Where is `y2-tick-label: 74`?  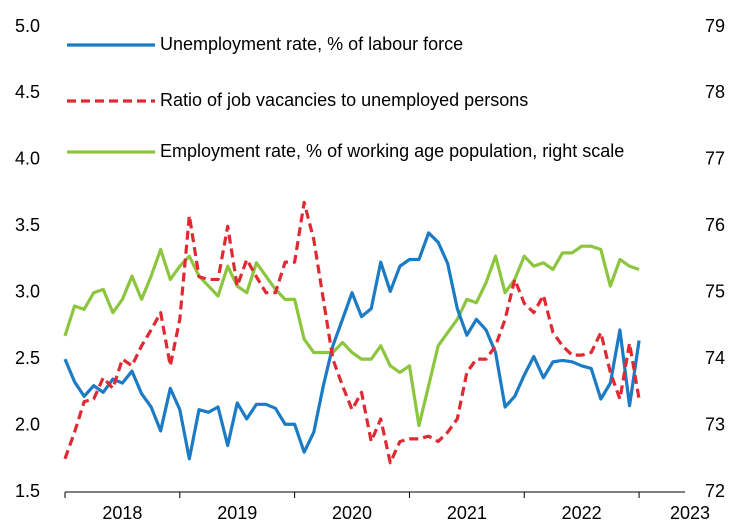 y2-tick-label: 74 is located at coordinates (715, 358).